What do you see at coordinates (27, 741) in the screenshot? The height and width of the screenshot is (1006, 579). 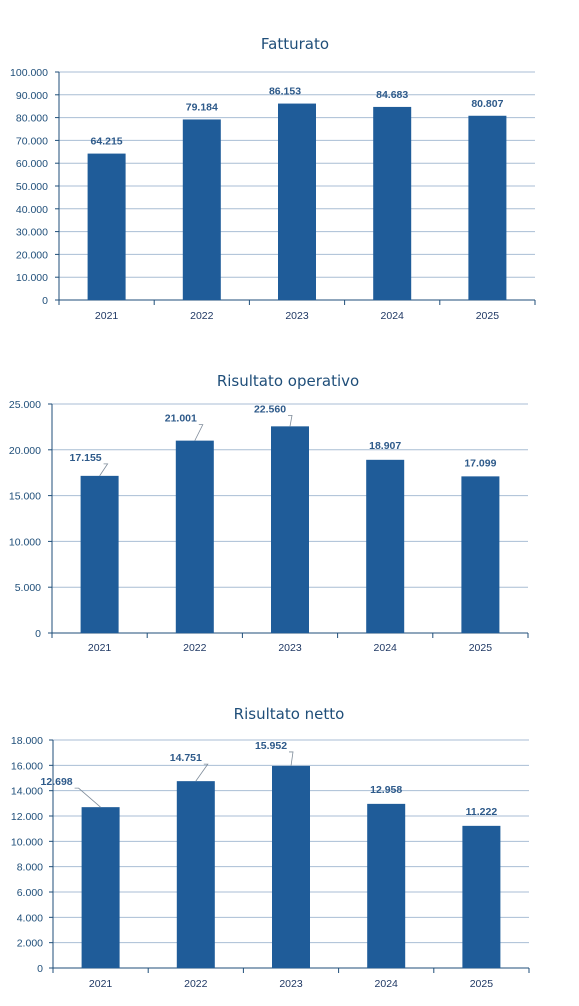 I see `y-tick-label: 18.000` at bounding box center [27, 741].